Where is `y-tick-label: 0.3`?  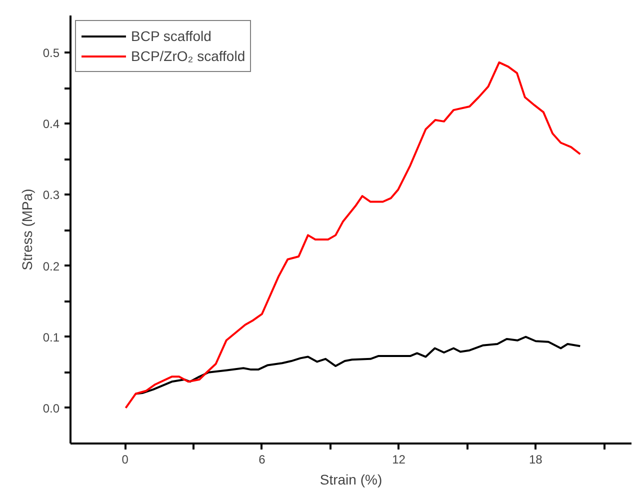 y-tick-label: 0.3 is located at coordinates (51, 195).